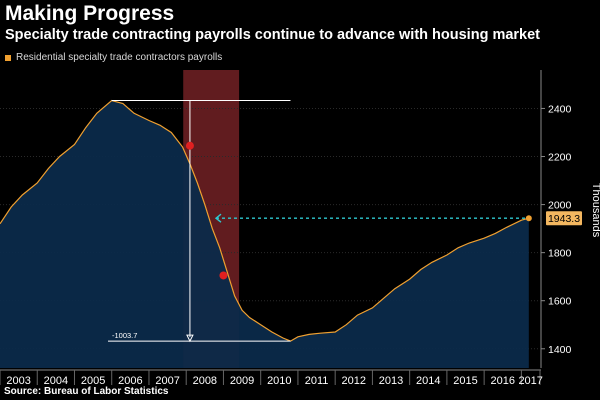  Describe the element at coordinates (242, 381) in the screenshot. I see `x-tick-label: 2009` at that location.